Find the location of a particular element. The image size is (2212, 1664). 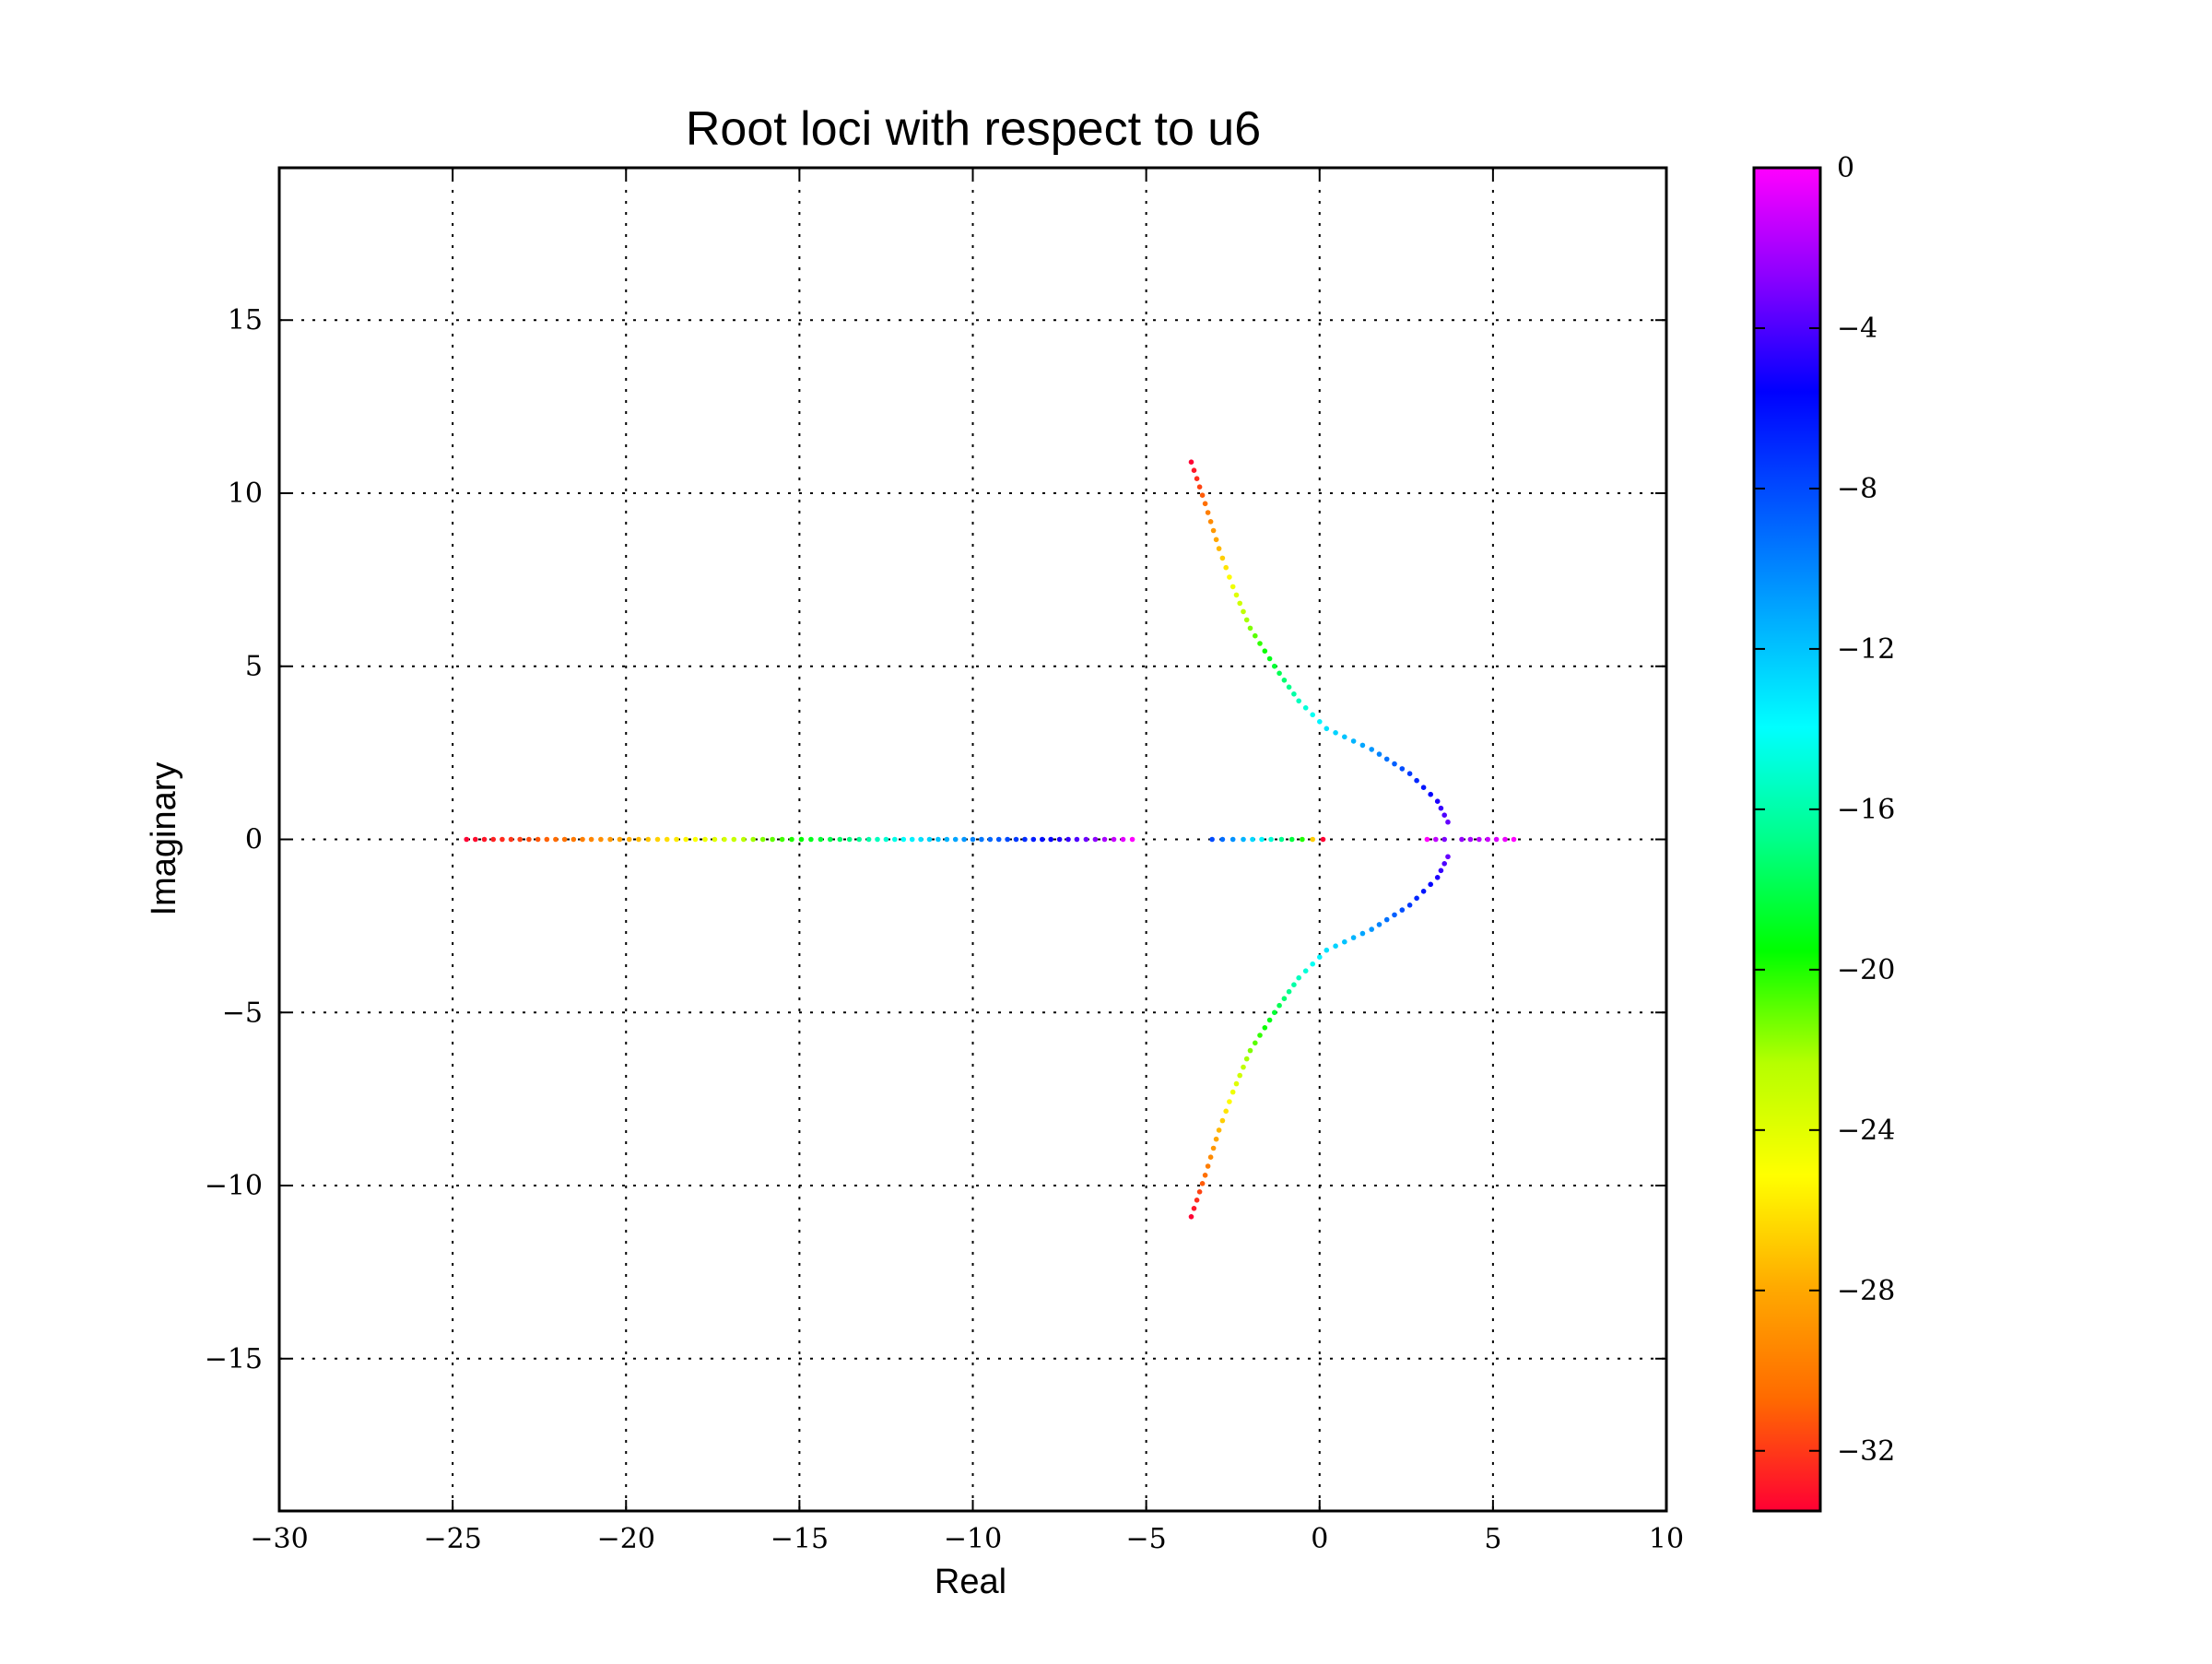

x-tick-label: 0 is located at coordinates (1319, 1539).